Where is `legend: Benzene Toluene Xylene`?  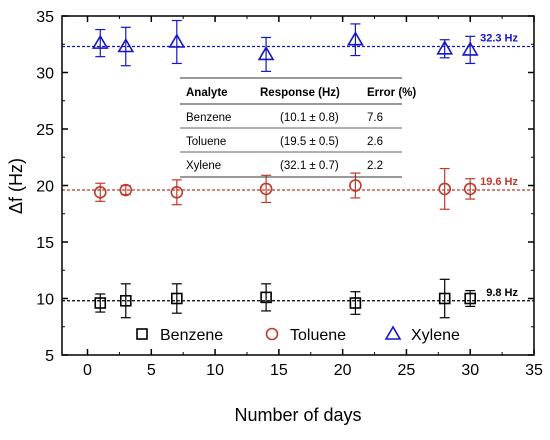 legend: Benzene Toluene Xylene is located at coordinates (298, 334).